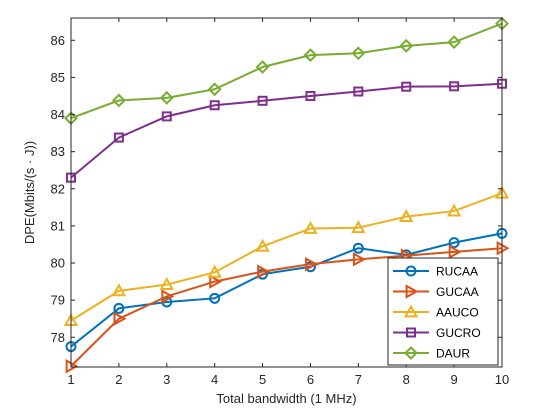 The height and width of the screenshot is (411, 548). What do you see at coordinates (58, 77) in the screenshot?
I see `y-tick-label: 85` at bounding box center [58, 77].